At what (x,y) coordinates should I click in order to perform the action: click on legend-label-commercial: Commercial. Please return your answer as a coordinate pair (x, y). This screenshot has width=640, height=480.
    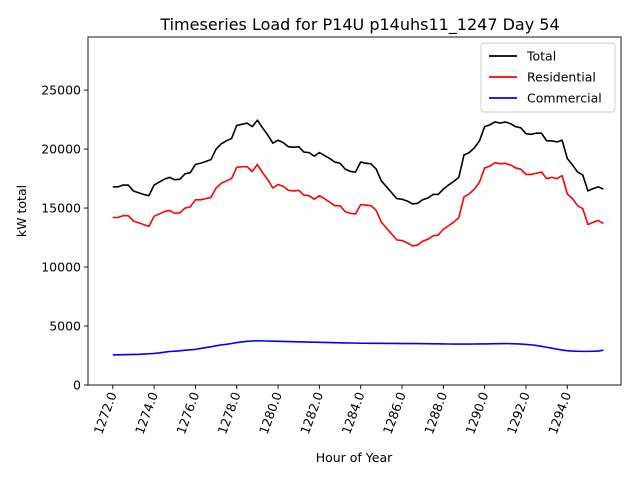
    Looking at the image, I should click on (564, 98).